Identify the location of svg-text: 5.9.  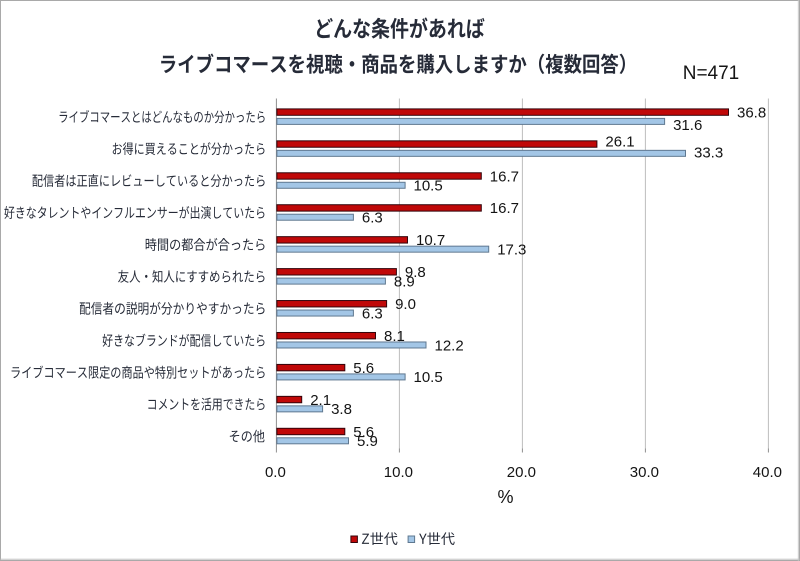
(367, 441).